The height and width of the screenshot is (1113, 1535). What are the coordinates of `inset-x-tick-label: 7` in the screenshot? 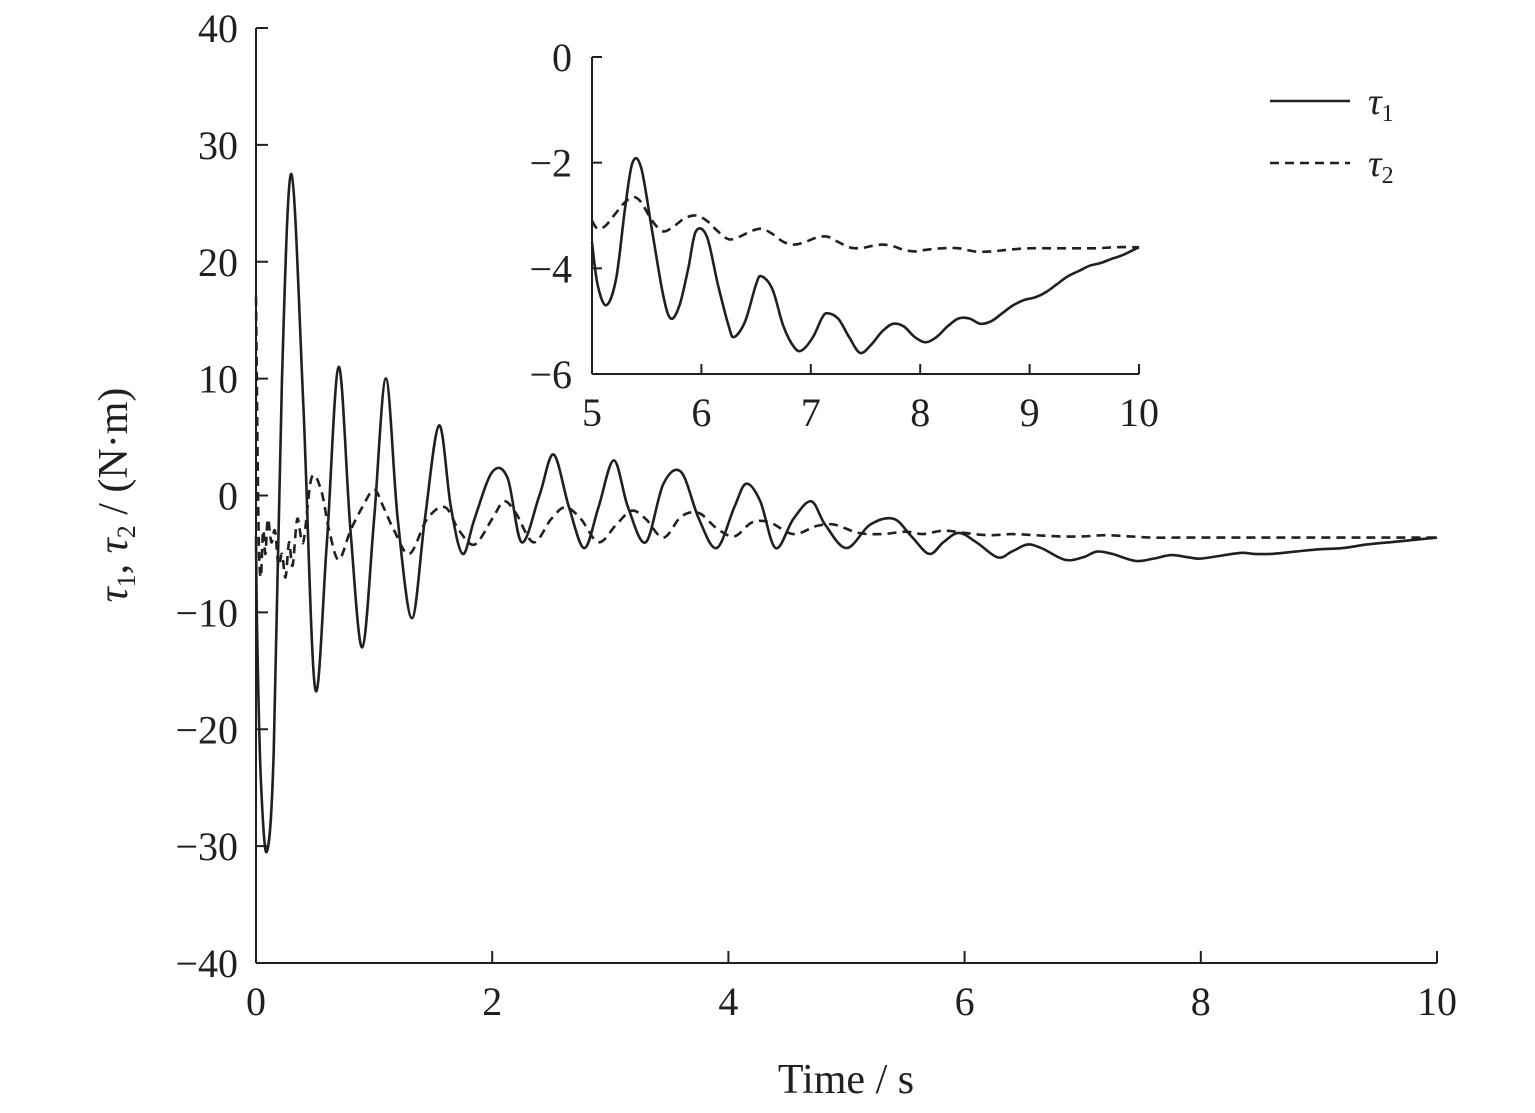 It's located at (811, 412).